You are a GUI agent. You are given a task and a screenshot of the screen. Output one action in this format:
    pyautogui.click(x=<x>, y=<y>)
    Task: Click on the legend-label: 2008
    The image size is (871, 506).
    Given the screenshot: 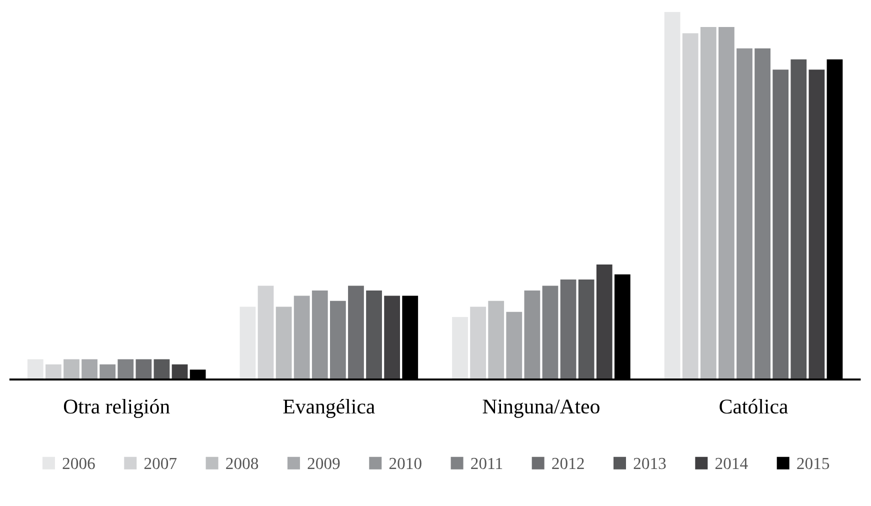 What is the action you would take?
    pyautogui.click(x=242, y=464)
    